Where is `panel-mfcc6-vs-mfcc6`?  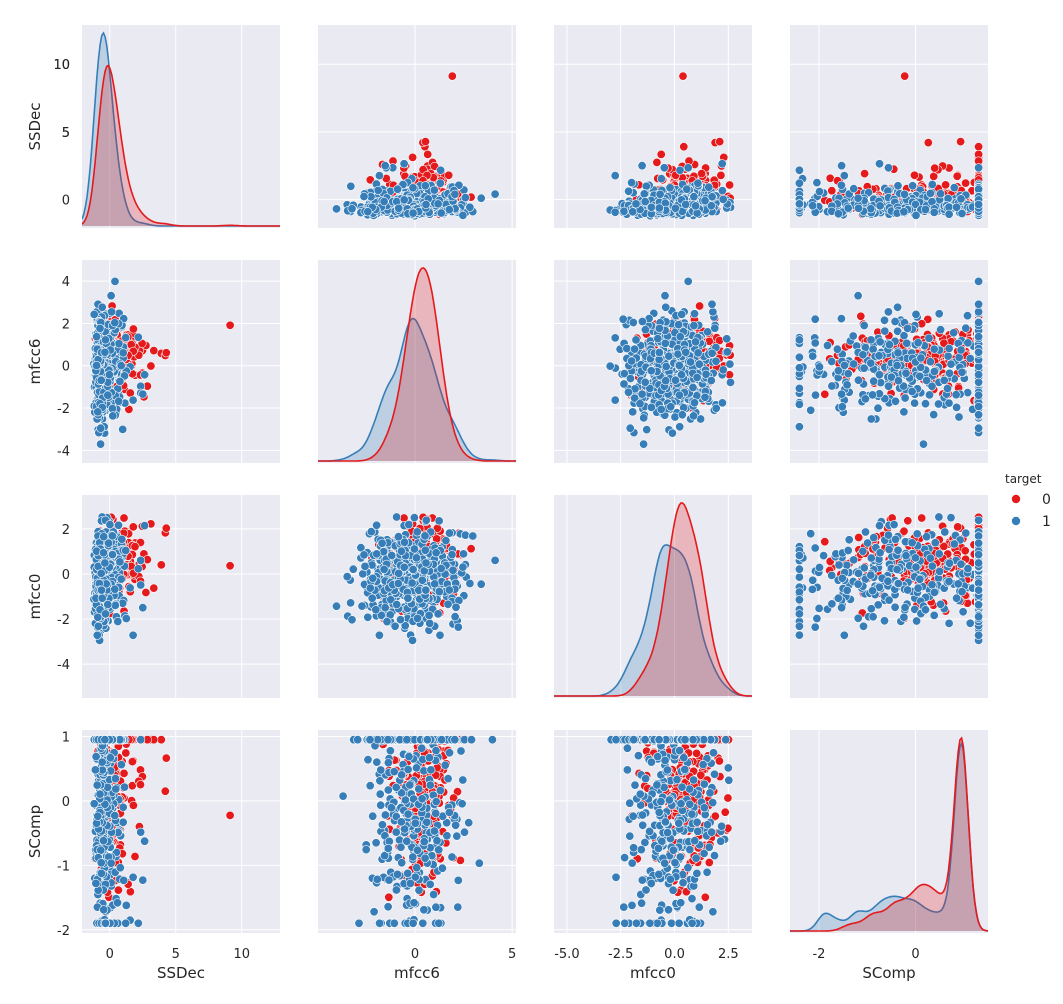
panel-mfcc6-vs-mfcc6 is located at coordinates (417, 361).